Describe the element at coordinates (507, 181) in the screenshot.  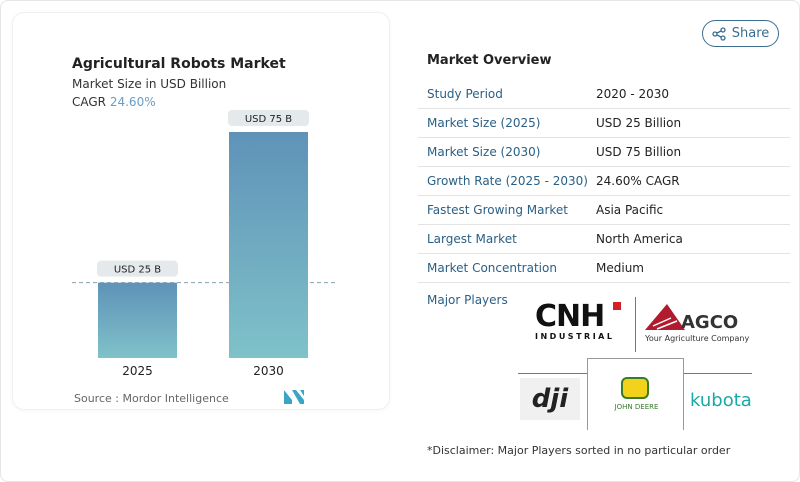
I see `row-label: Growth Rate (2025 - 2030)` at that location.